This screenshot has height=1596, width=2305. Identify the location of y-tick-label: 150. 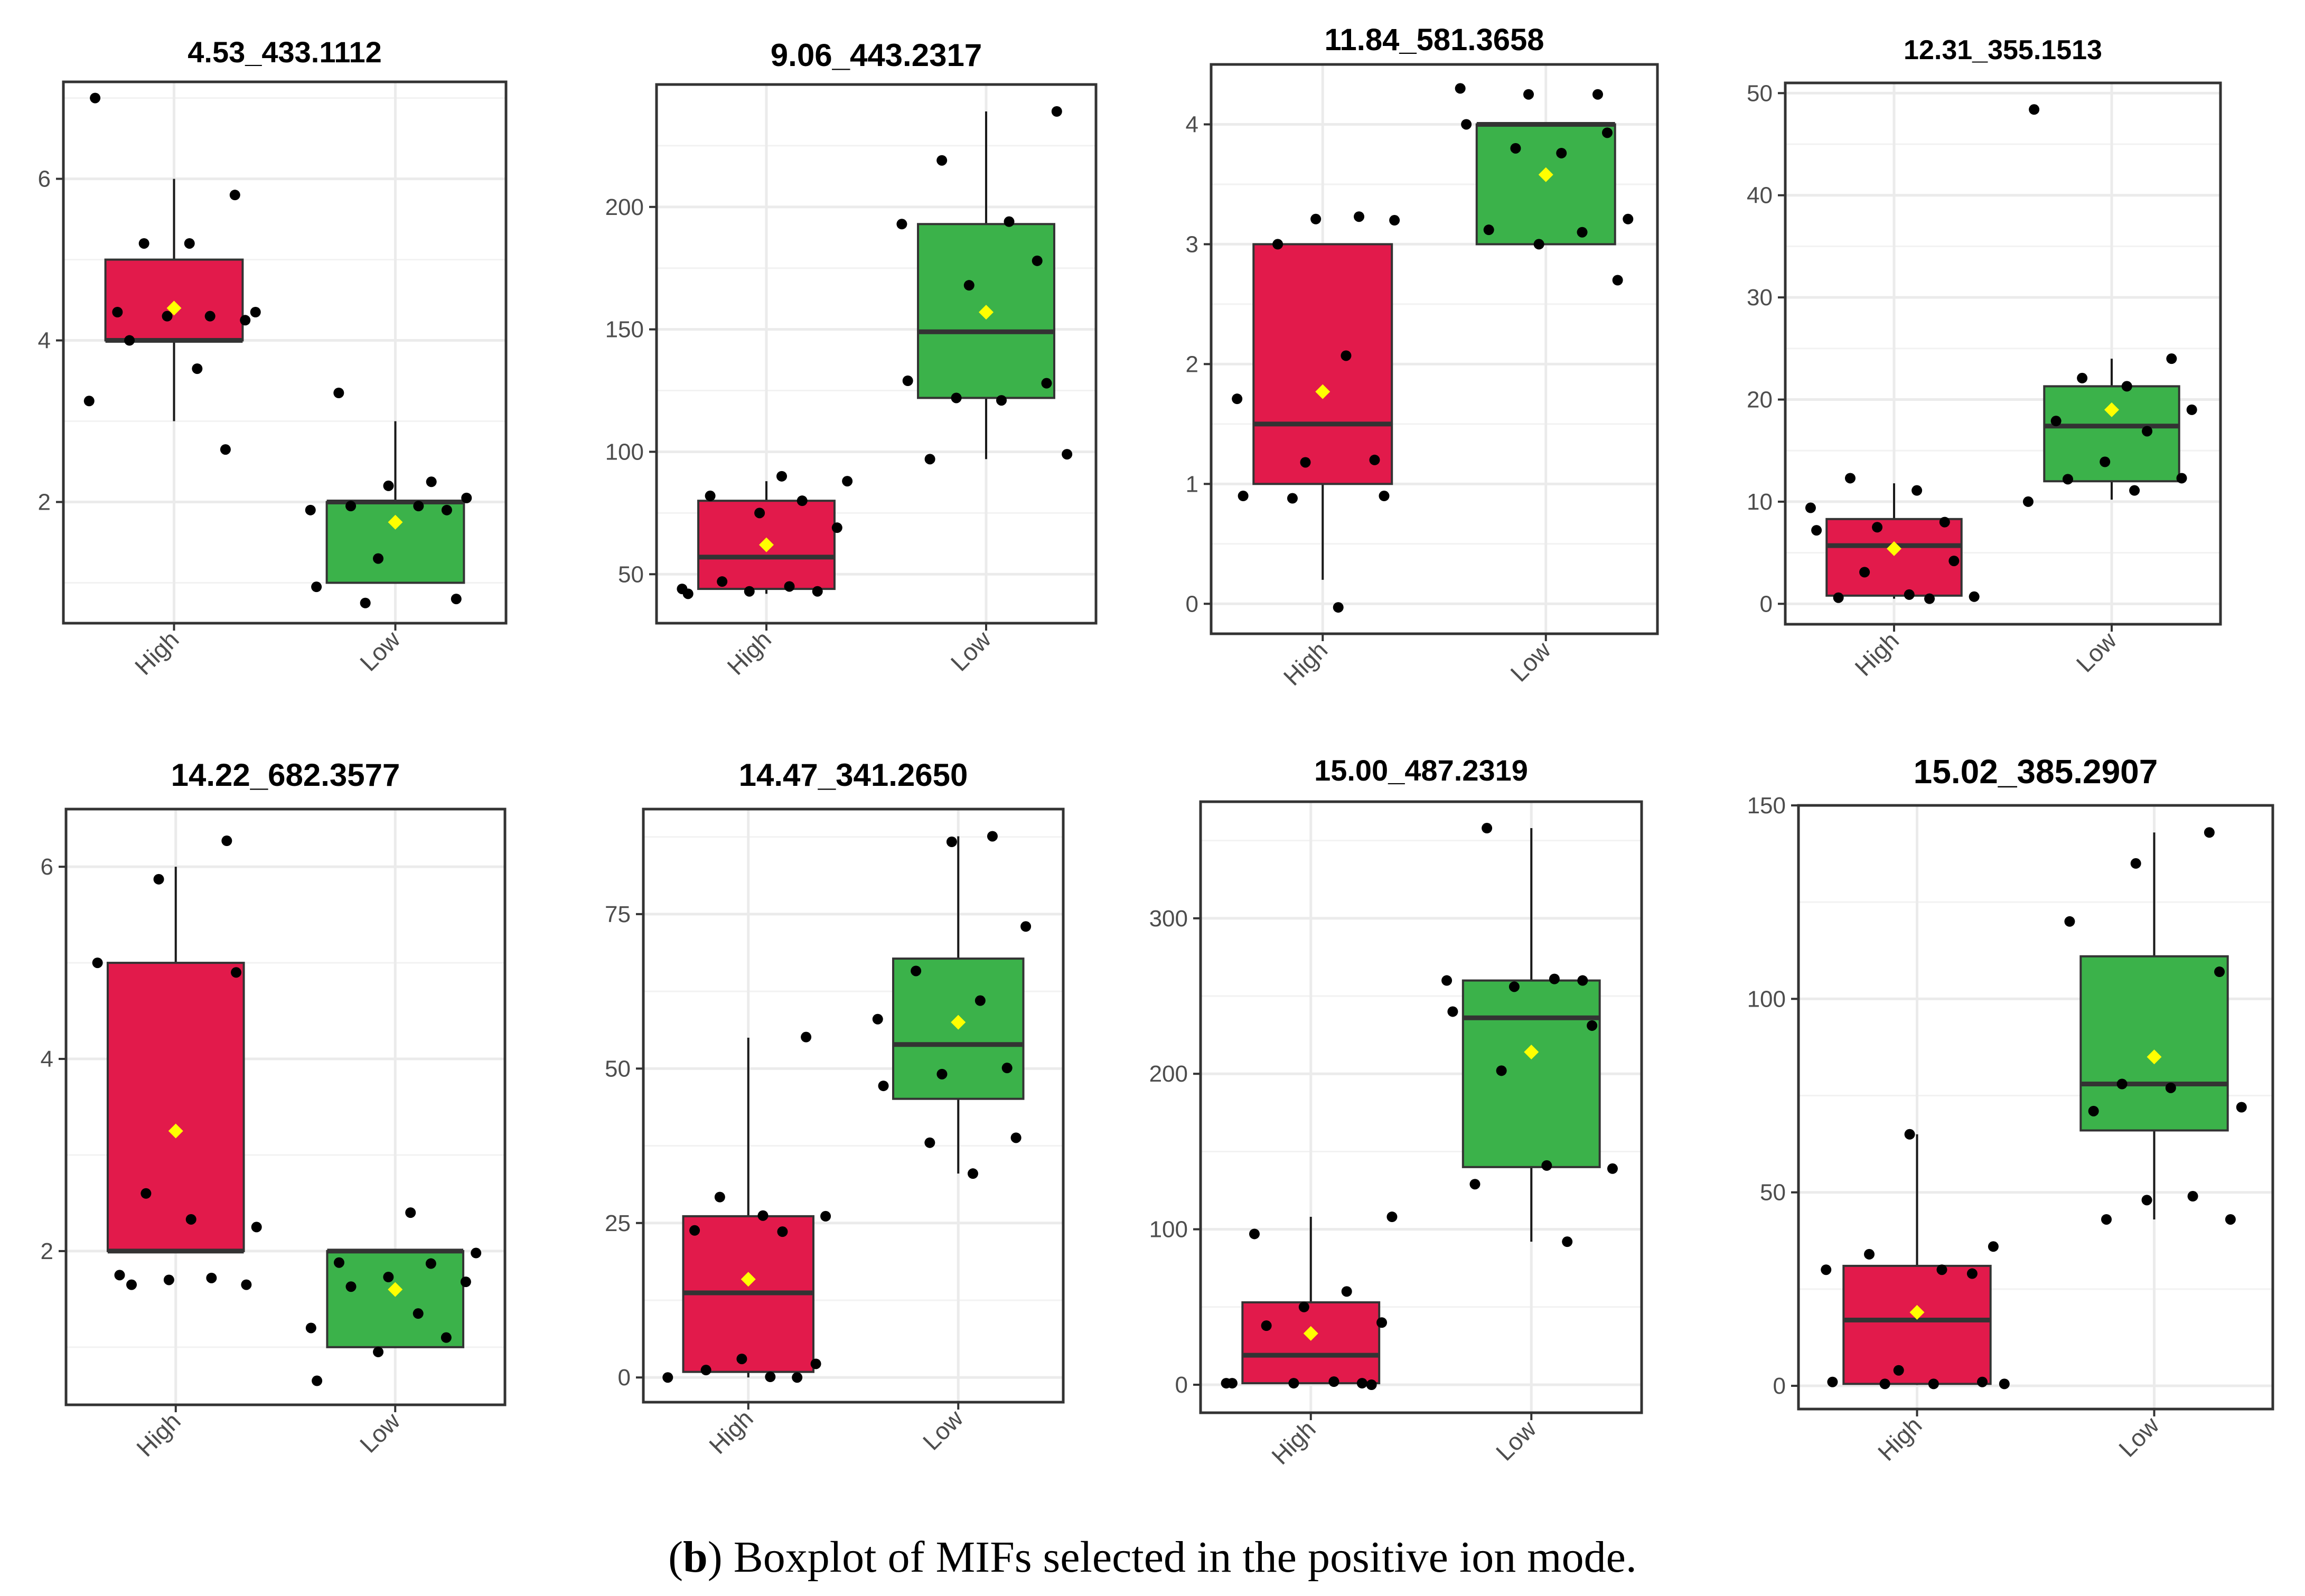
(1766, 806).